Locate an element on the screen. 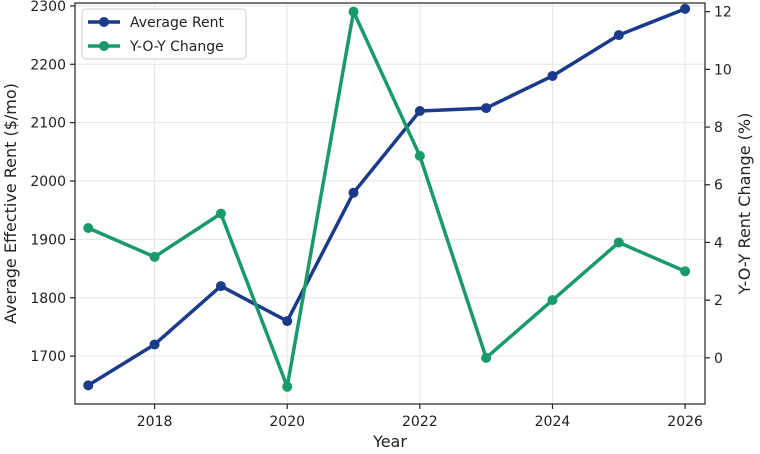 The height and width of the screenshot is (454, 760). y-tick-label: 1800 is located at coordinates (48, 299).